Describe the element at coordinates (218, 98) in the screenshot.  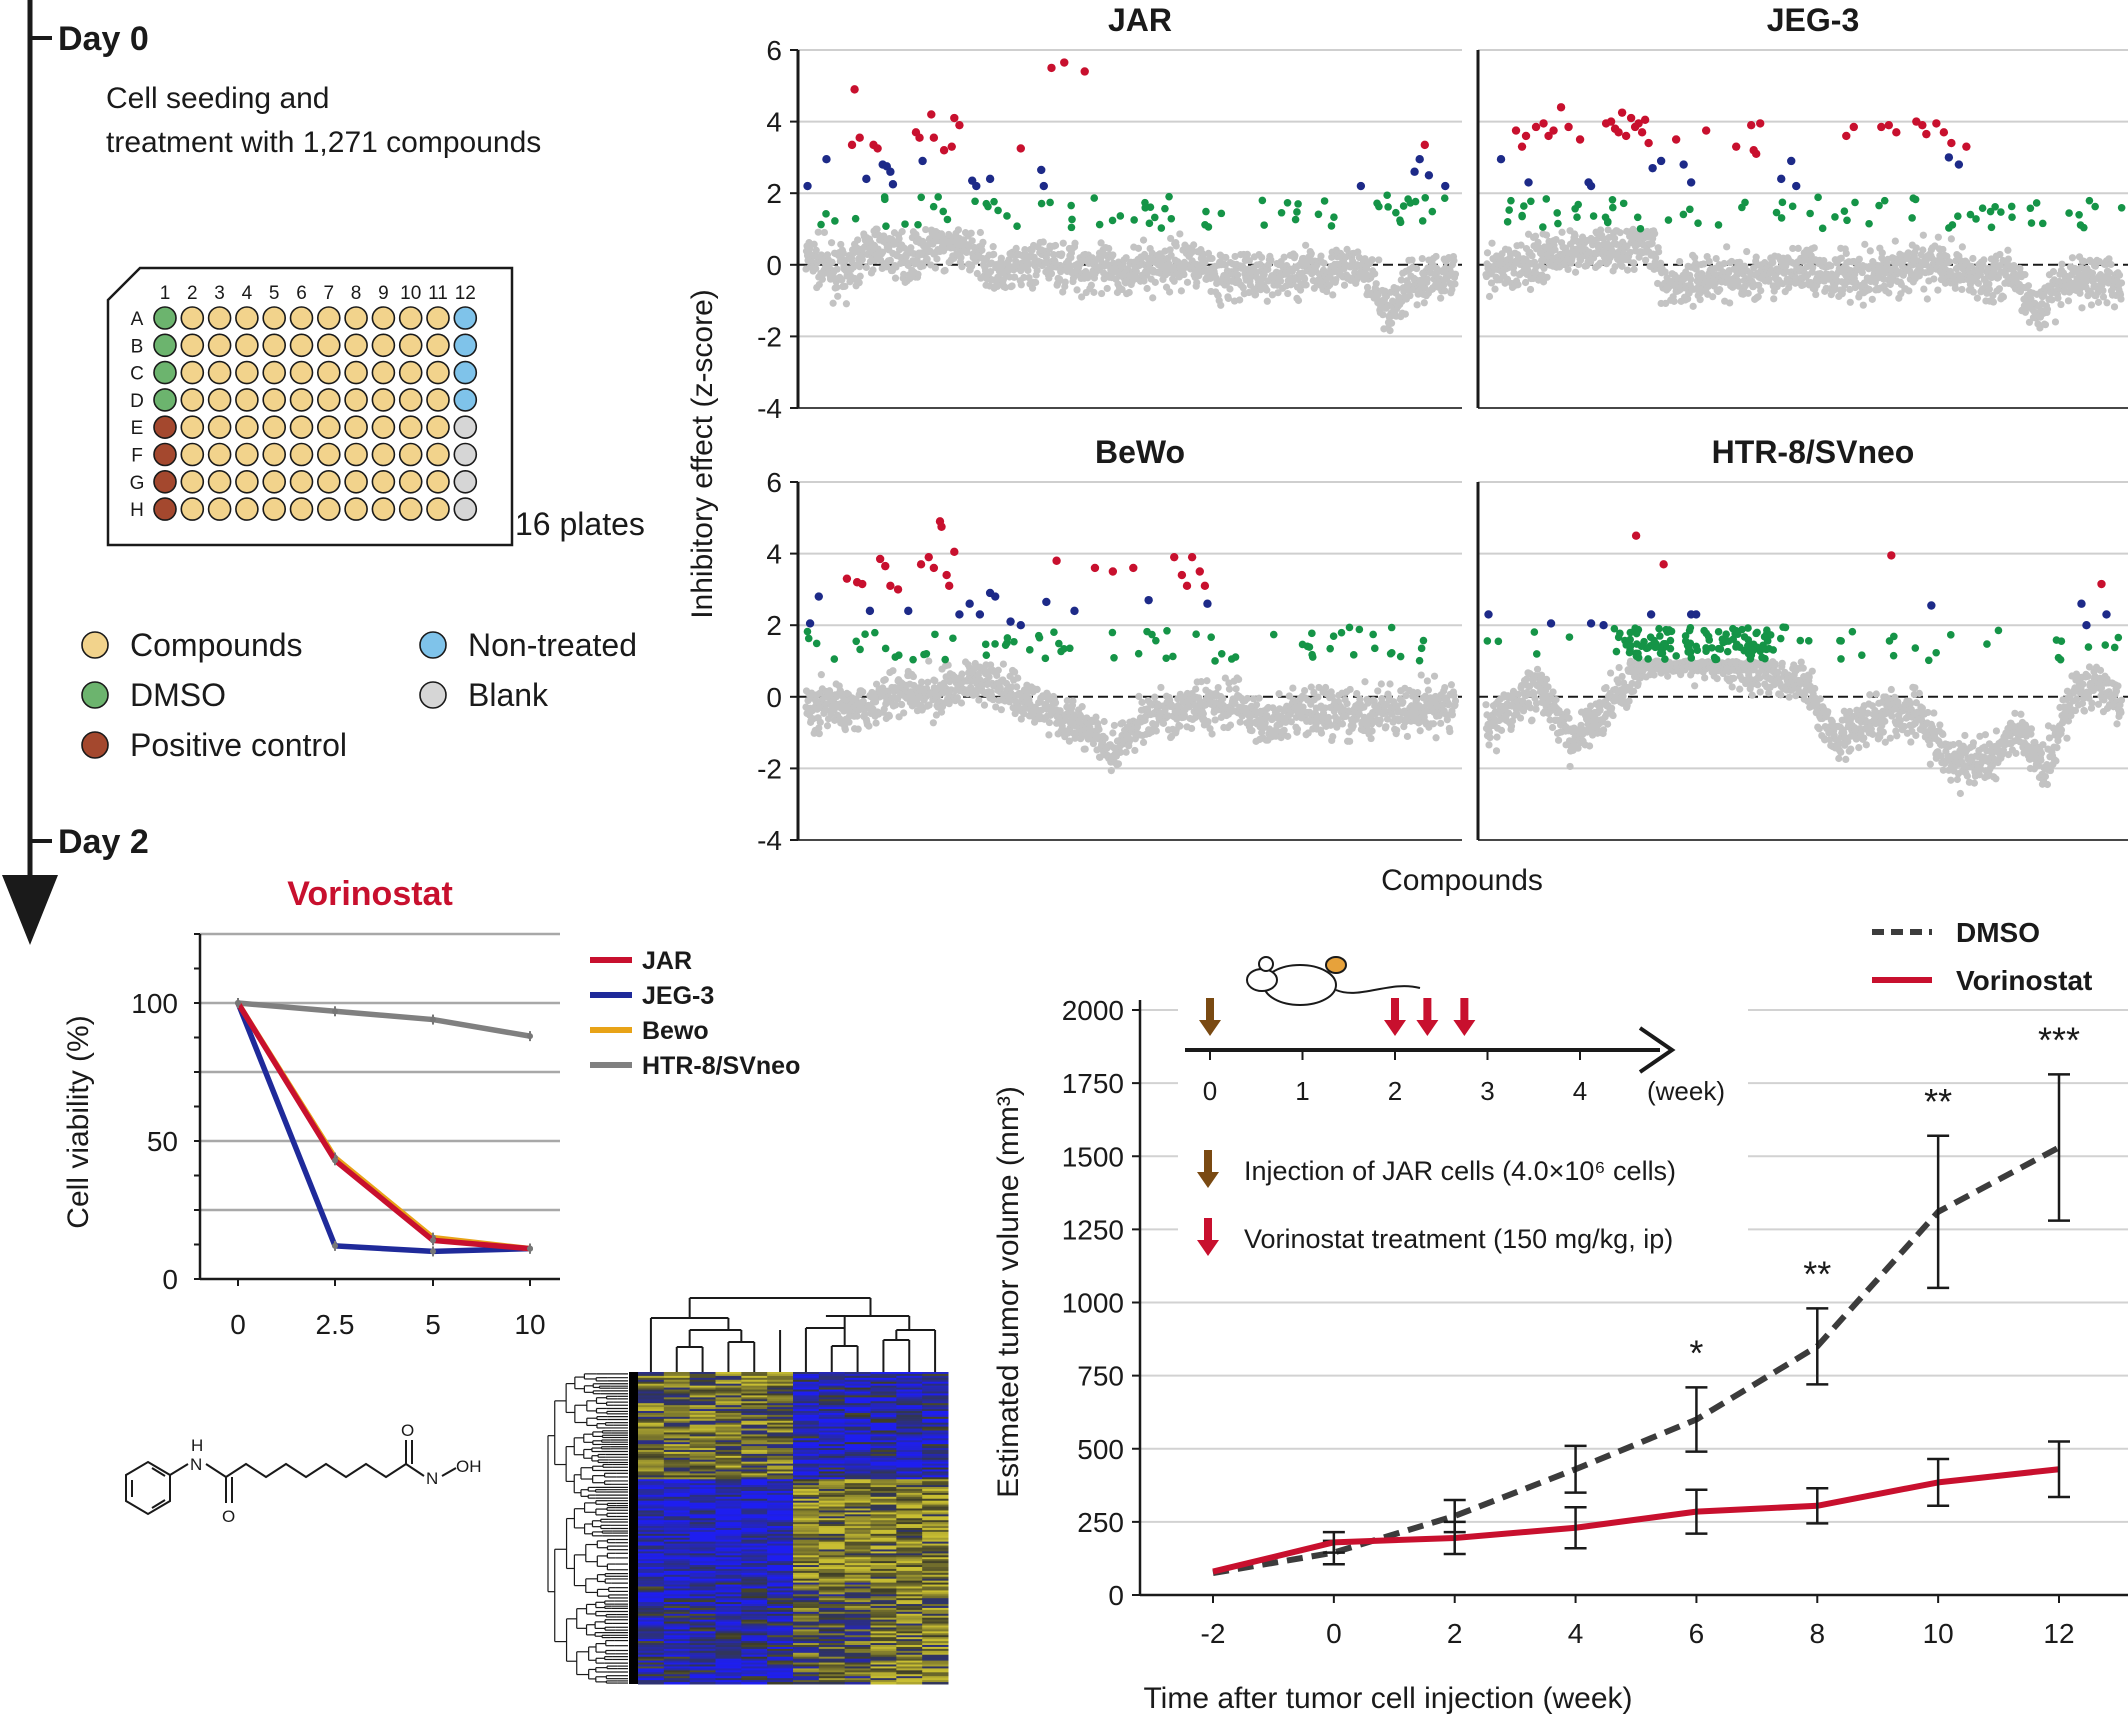
I see `seeding-line1: Cell seeding and` at that location.